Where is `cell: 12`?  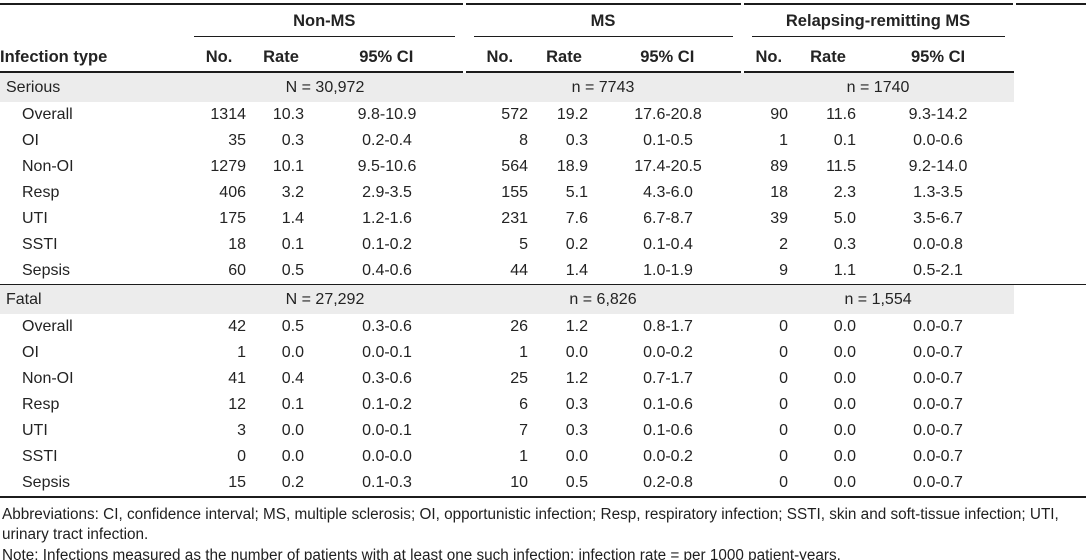 cell: 12 is located at coordinates (237, 404).